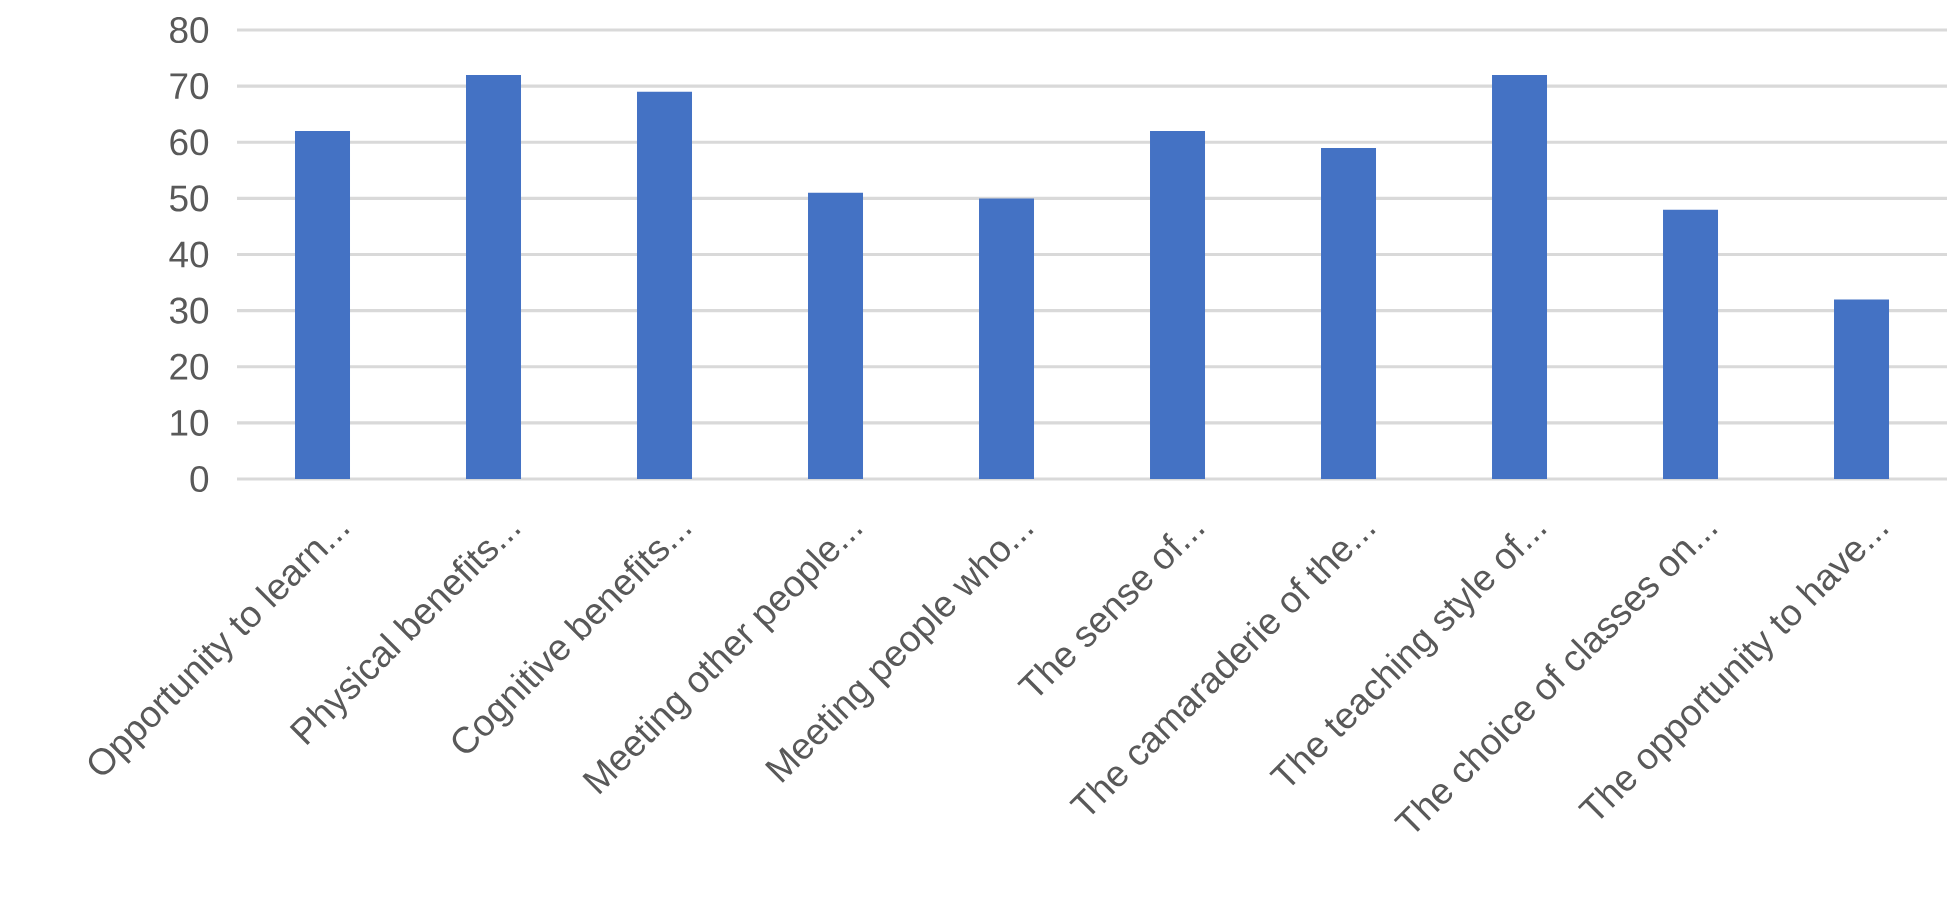  I want to click on y-tick-label: 30, so click(189, 310).